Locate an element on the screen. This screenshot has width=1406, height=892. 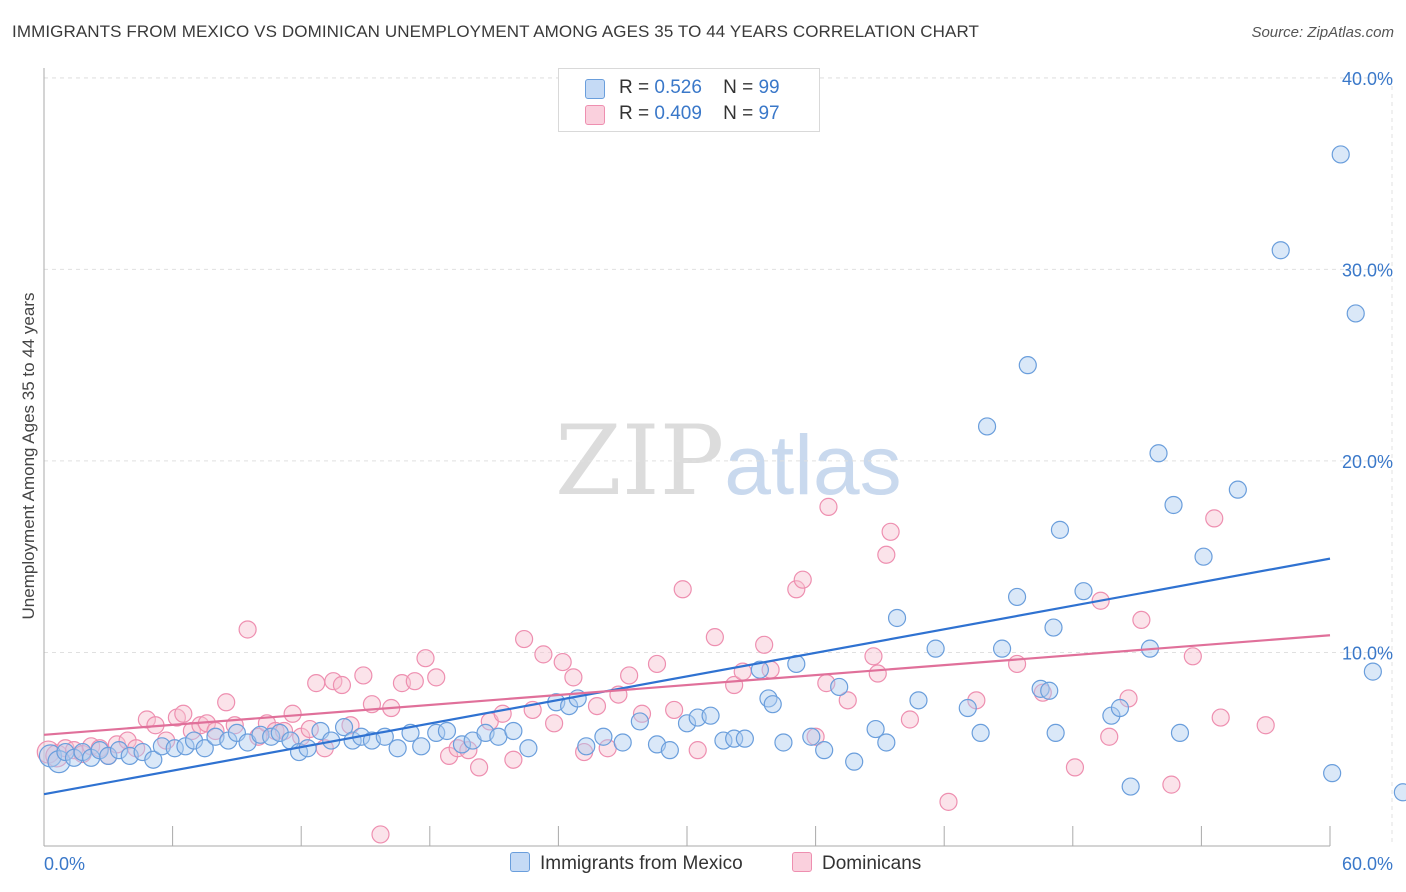
legend-text-mexico: R = 0.526 N = 99 is located at coordinates (699, 88).